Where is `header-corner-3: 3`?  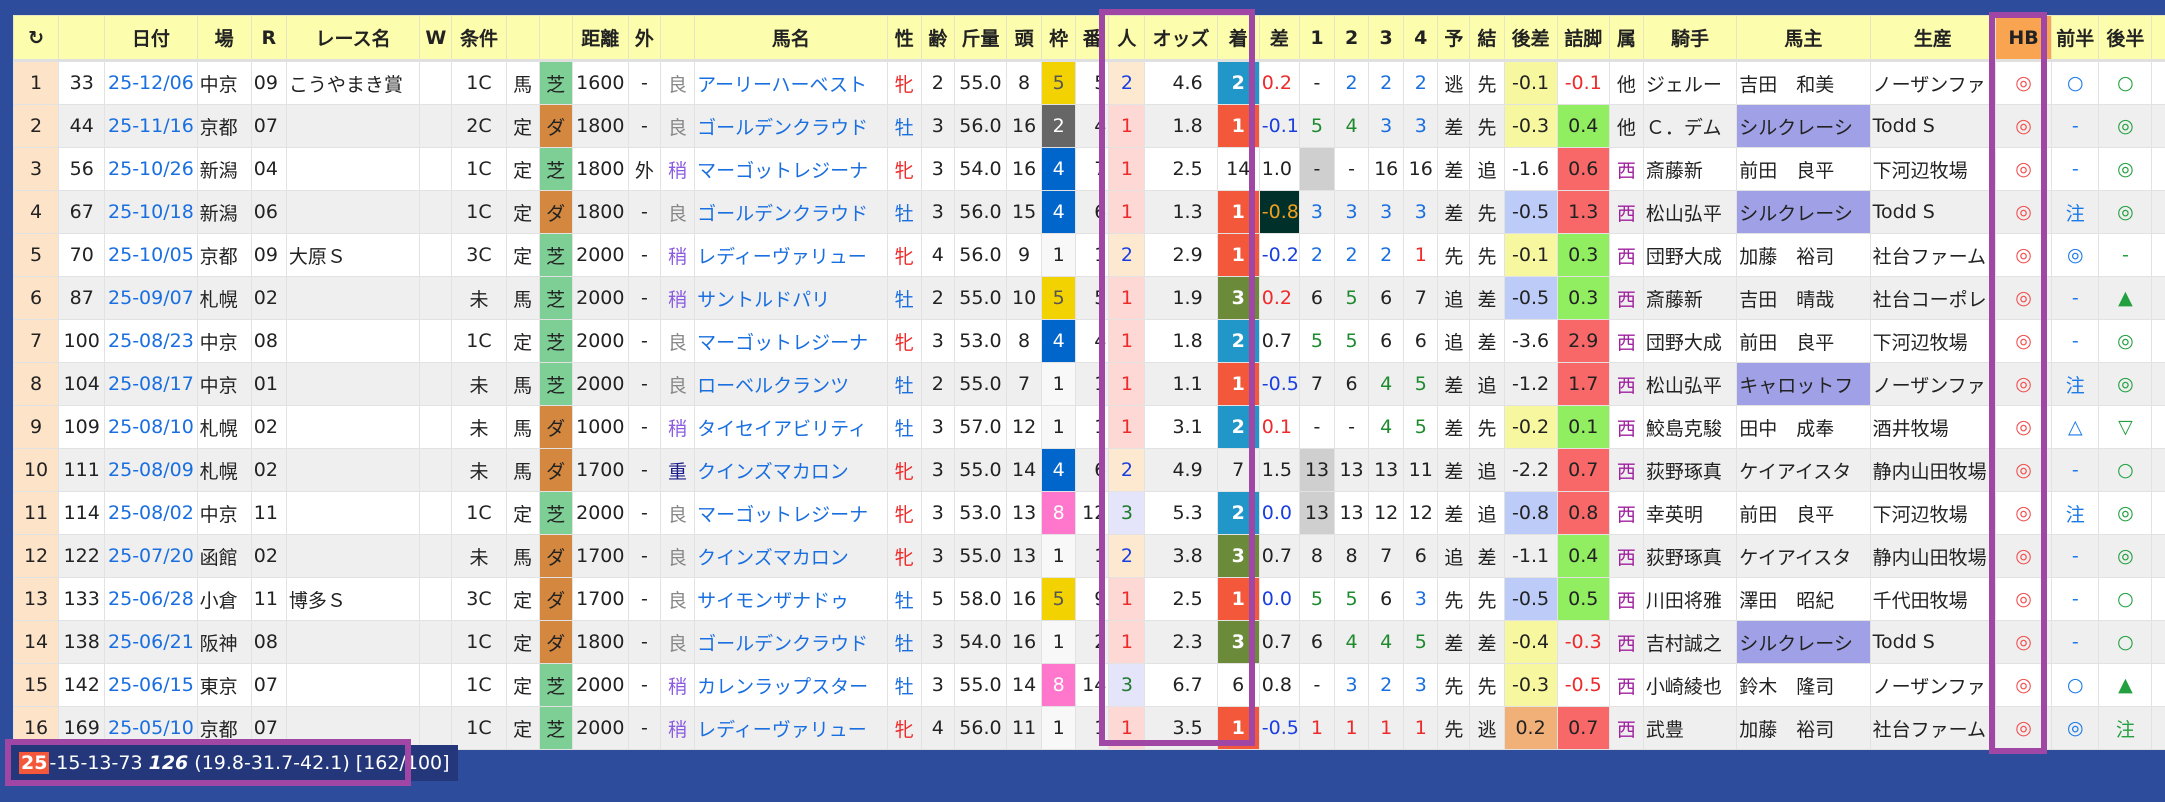 header-corner-3: 3 is located at coordinates (1386, 38).